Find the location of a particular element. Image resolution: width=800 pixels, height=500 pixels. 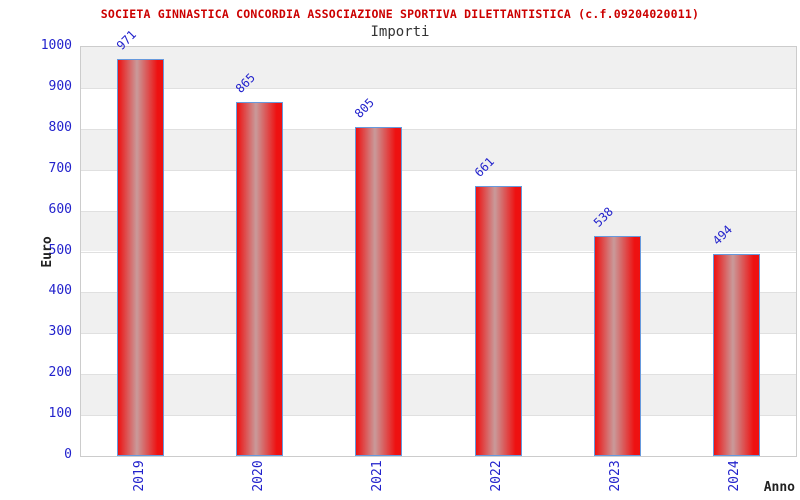

chart-subtitle: Importi is located at coordinates (400, 32).